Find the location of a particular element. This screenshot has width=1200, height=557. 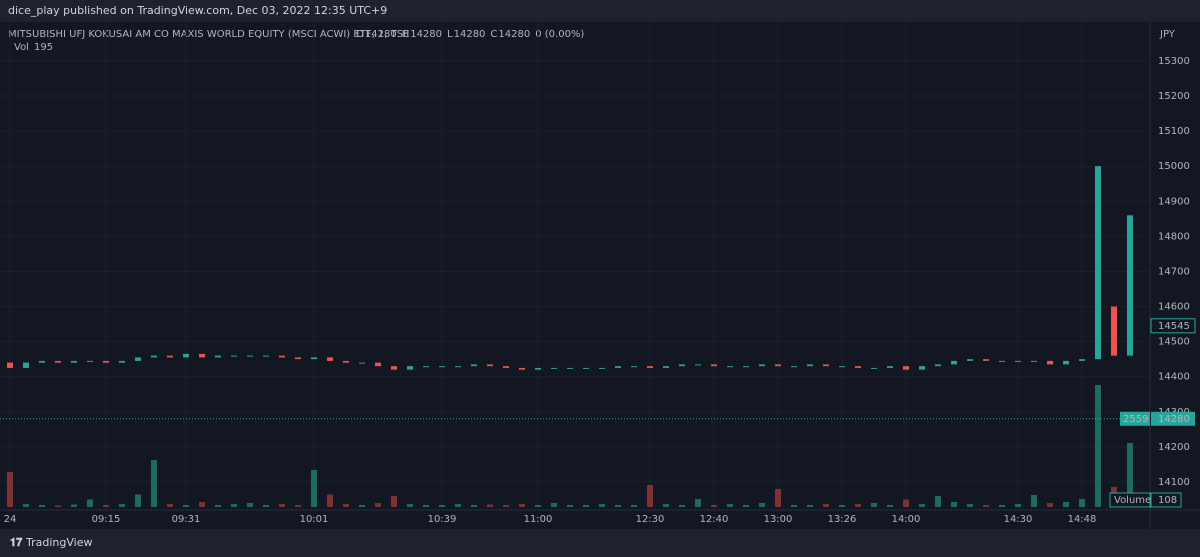

volume-badge-text: 2559 is located at coordinates (1135, 419).